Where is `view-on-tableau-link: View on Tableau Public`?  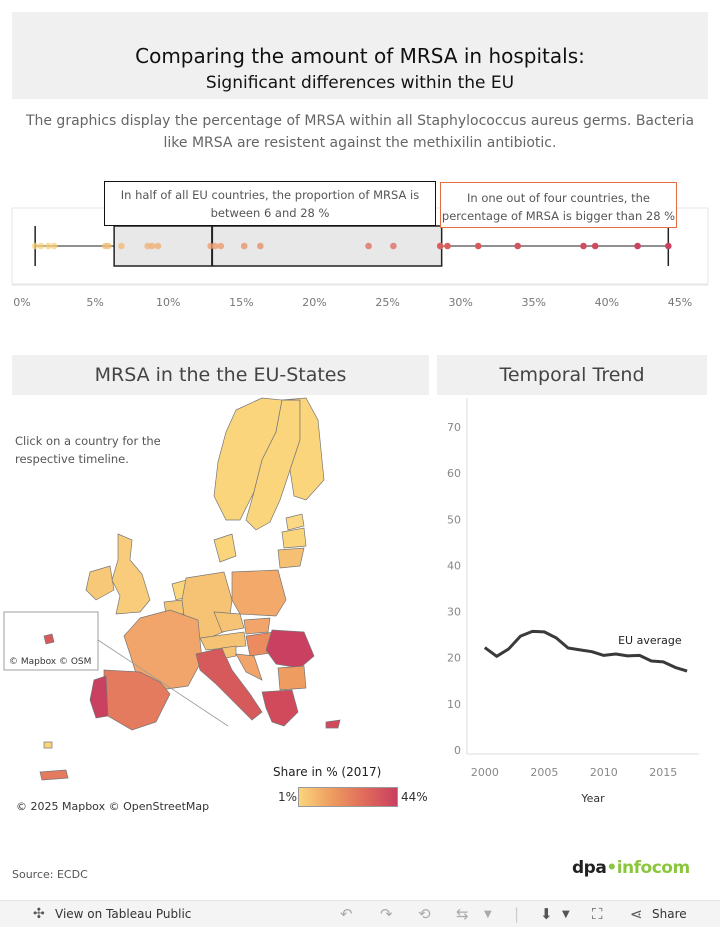
view-on-tableau-link: View on Tableau Public is located at coordinates (123, 914).